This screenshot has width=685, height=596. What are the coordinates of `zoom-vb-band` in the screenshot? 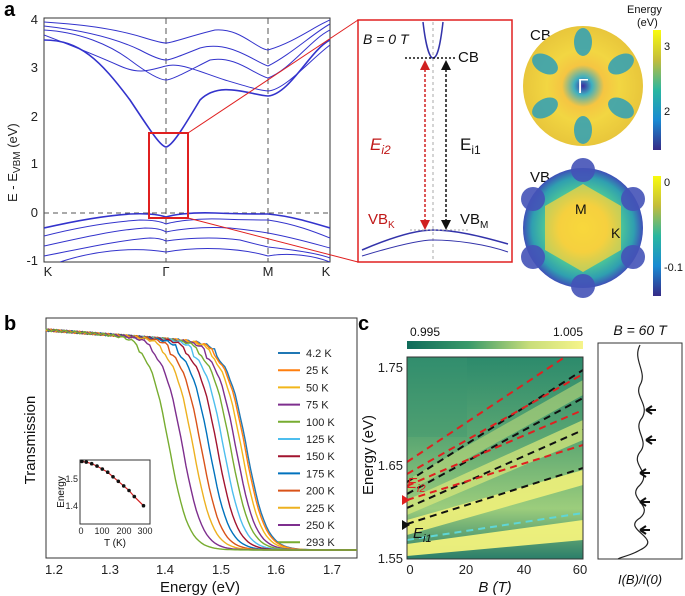 It's located at (435, 240).